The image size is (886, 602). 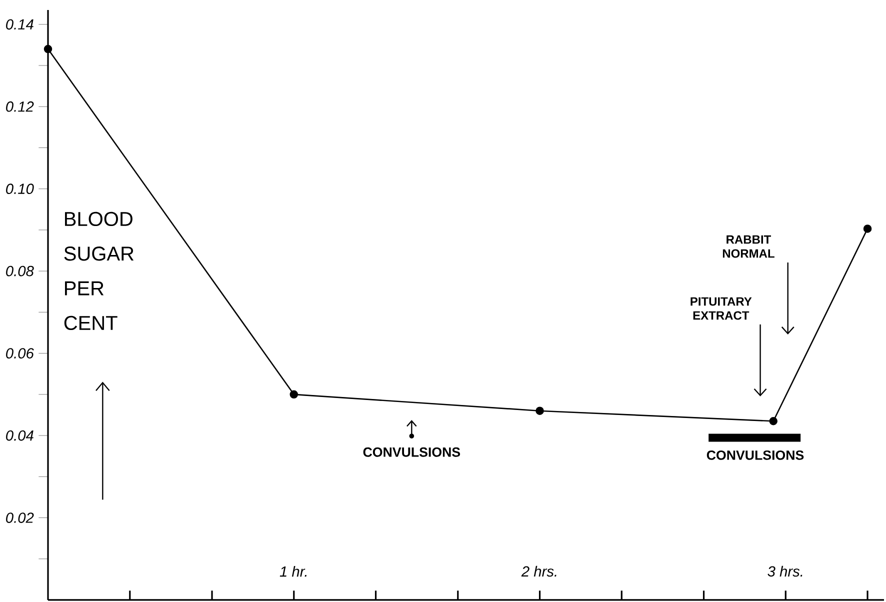 What do you see at coordinates (785, 571) in the screenshot?
I see `x-tick-label: 3 hrs.` at bounding box center [785, 571].